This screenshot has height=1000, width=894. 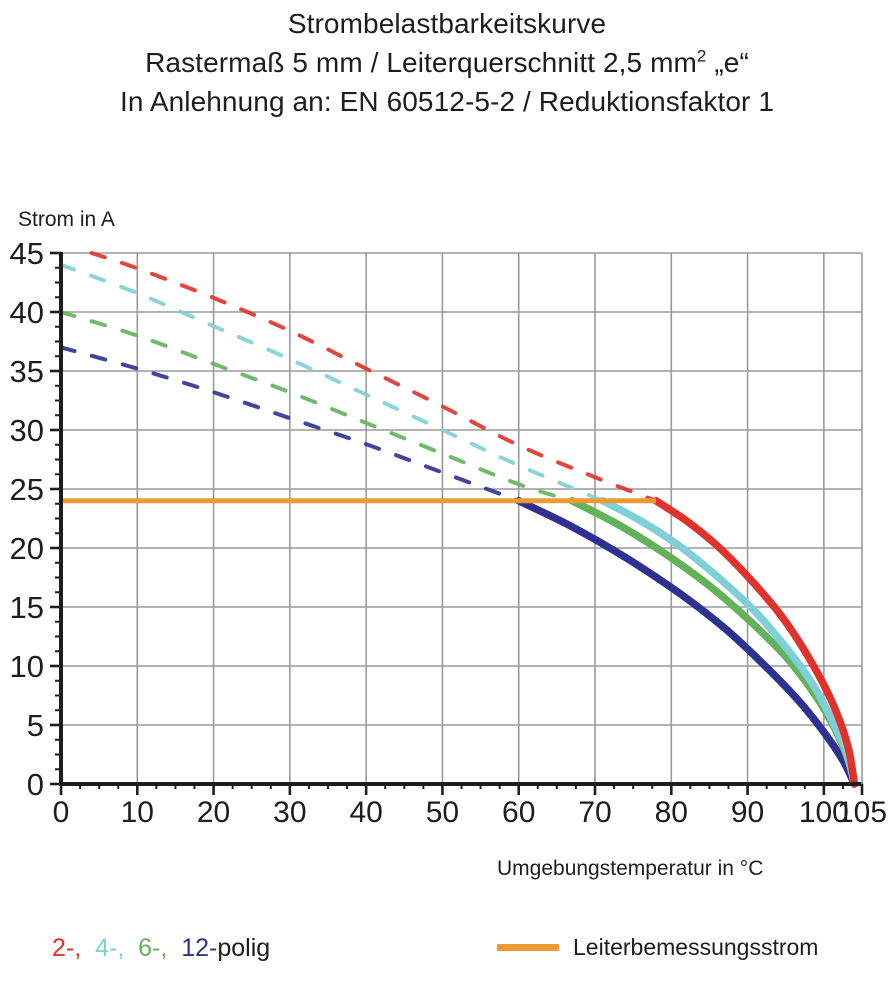 What do you see at coordinates (199, 948) in the screenshot?
I see `legend-pole-12pol: 12-` at bounding box center [199, 948].